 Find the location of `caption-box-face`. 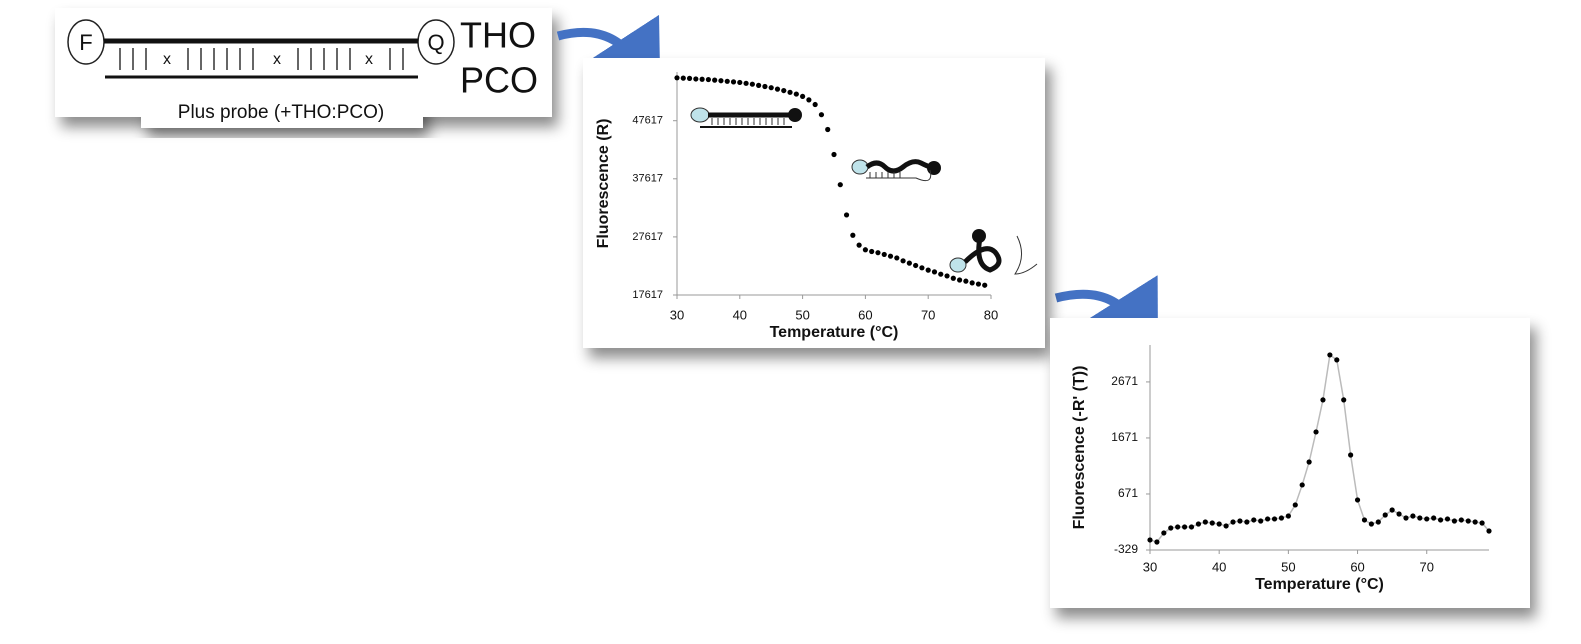

caption-box-face is located at coordinates (282, 112).